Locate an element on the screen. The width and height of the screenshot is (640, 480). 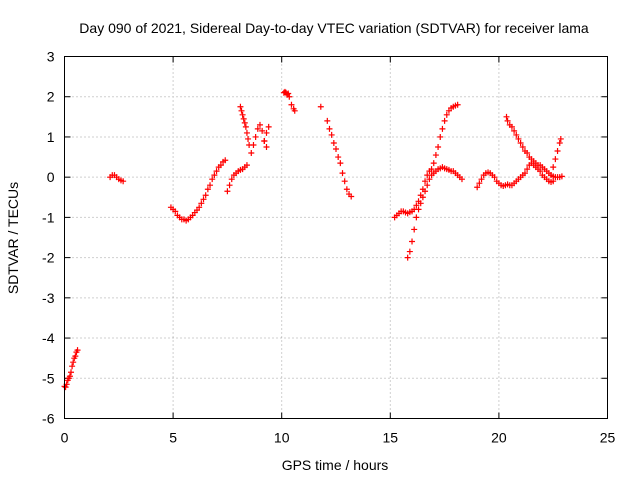
y-tick-label: 2 is located at coordinates (51, 97).